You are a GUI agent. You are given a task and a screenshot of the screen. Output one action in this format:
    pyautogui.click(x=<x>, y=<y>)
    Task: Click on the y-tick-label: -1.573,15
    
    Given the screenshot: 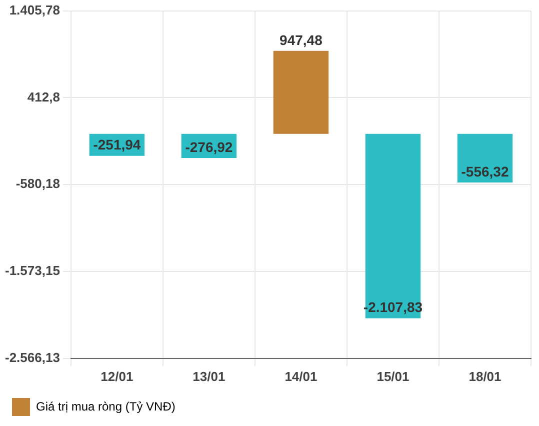 What is the action you would take?
    pyautogui.click(x=32, y=270)
    